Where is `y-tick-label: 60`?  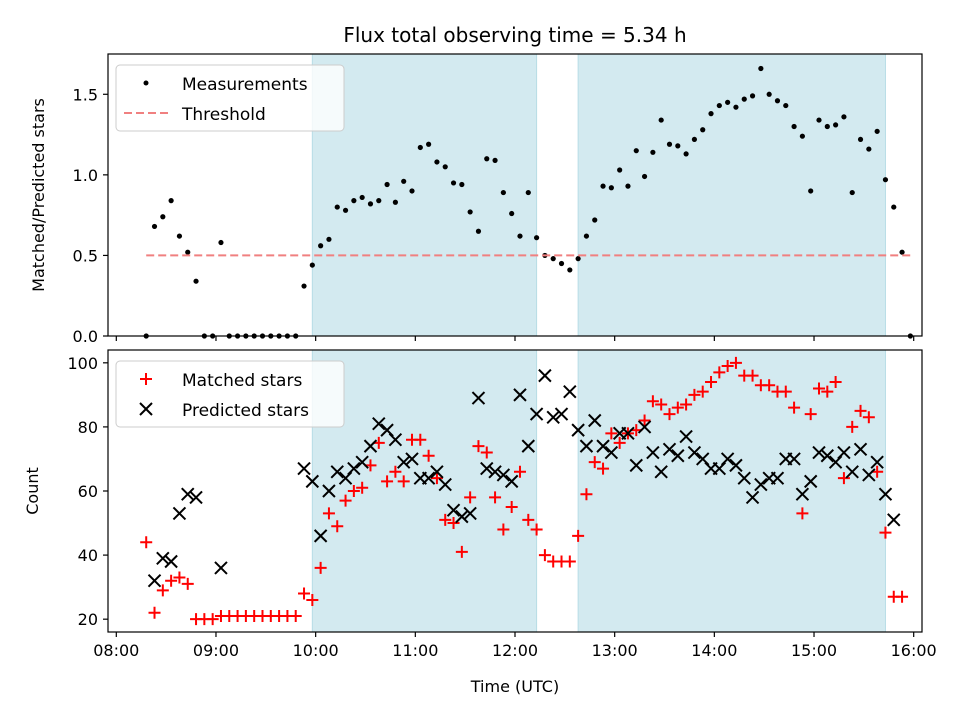
y-tick-label: 60 is located at coordinates (88, 491).